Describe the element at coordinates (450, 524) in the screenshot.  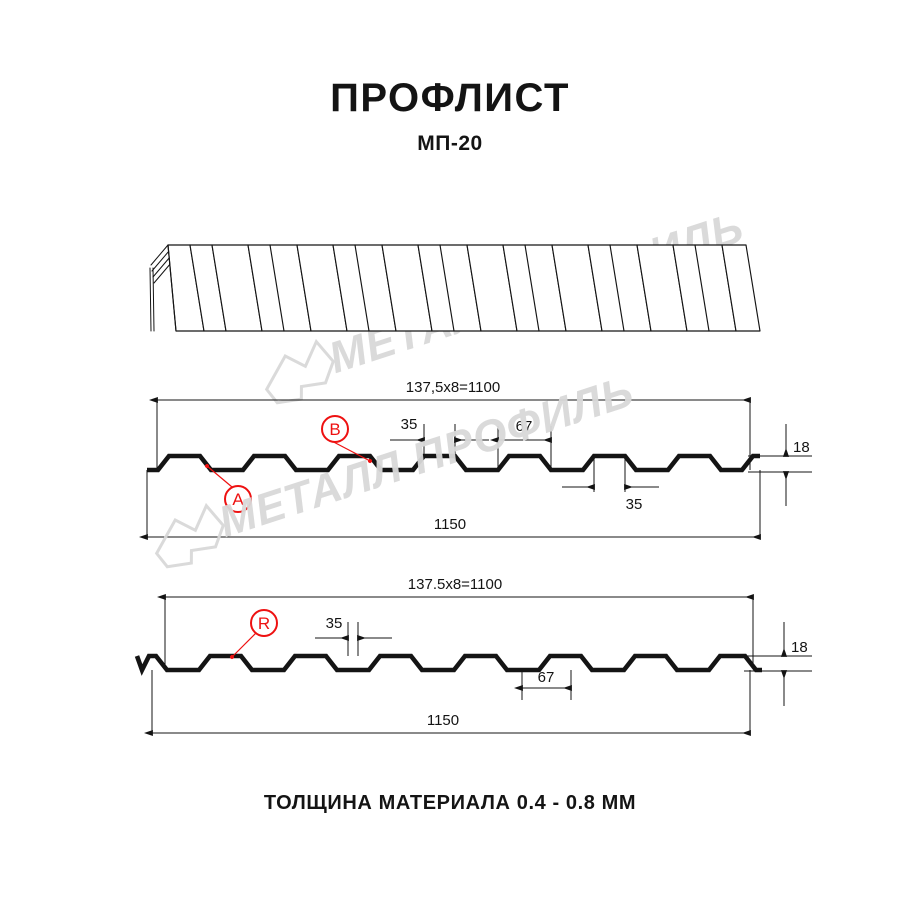
I see `dim-label-bottom-1: 1150` at that location.